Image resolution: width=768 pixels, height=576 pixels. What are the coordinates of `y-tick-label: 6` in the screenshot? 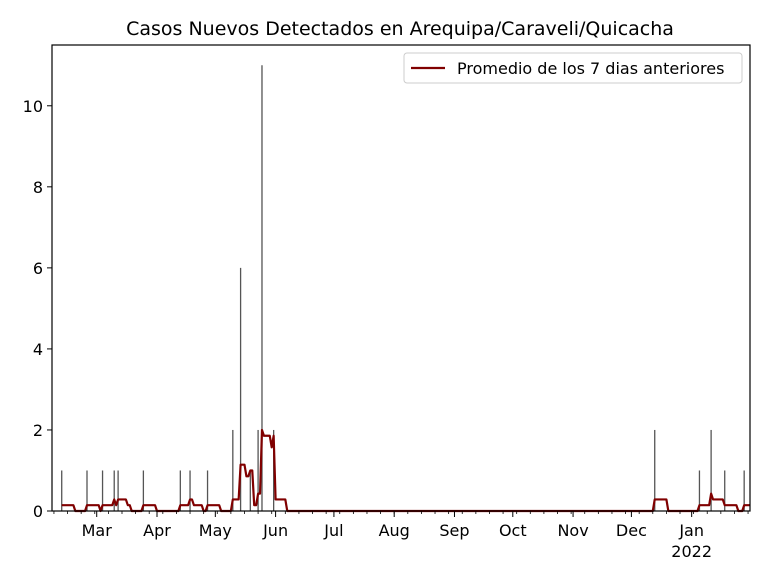 It's located at (38, 268).